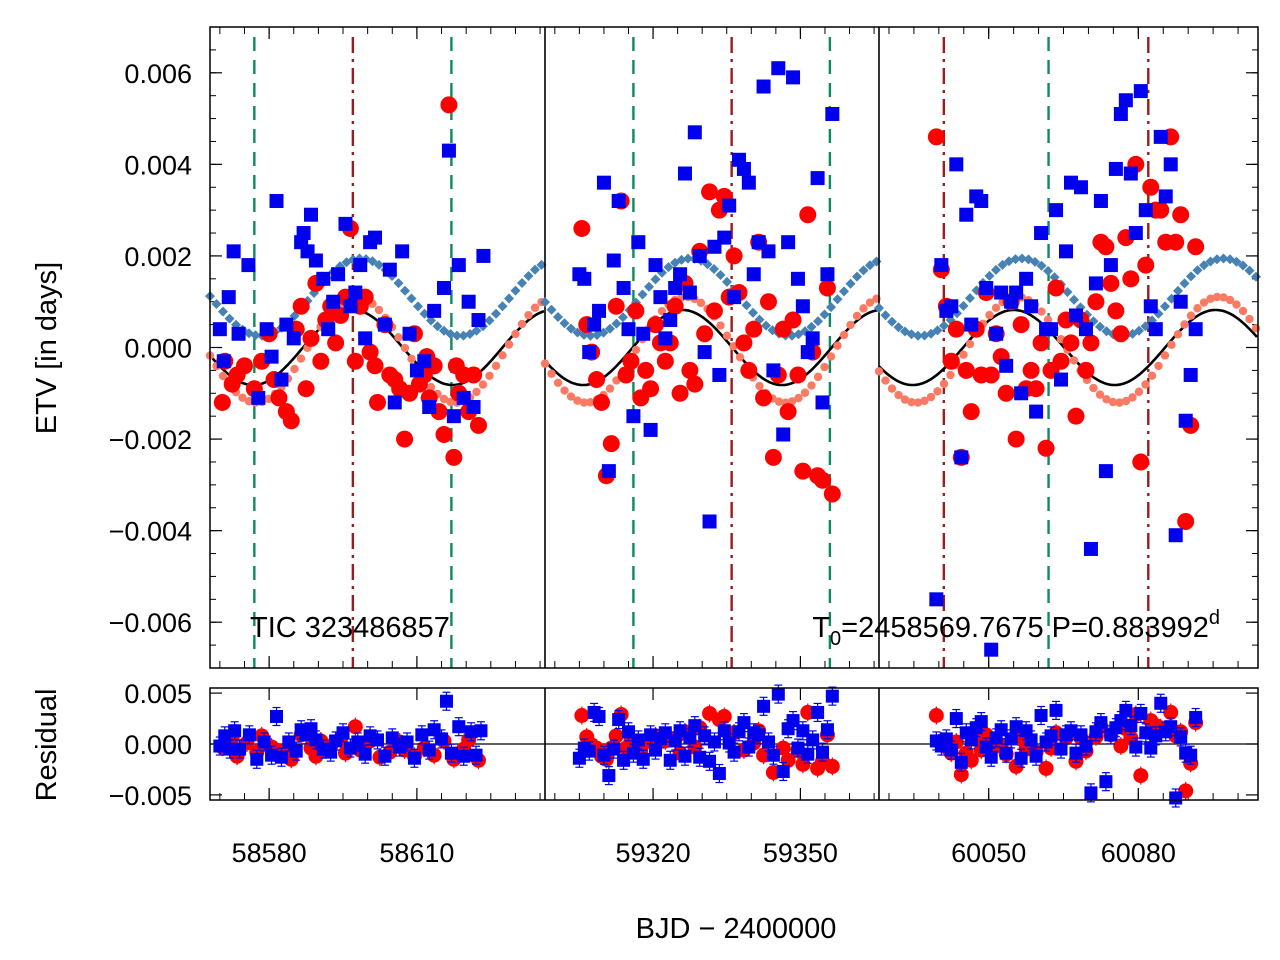 This screenshot has height=960, width=1280. What do you see at coordinates (158, 257) in the screenshot?
I see `y-tick-label: 0.002` at bounding box center [158, 257].